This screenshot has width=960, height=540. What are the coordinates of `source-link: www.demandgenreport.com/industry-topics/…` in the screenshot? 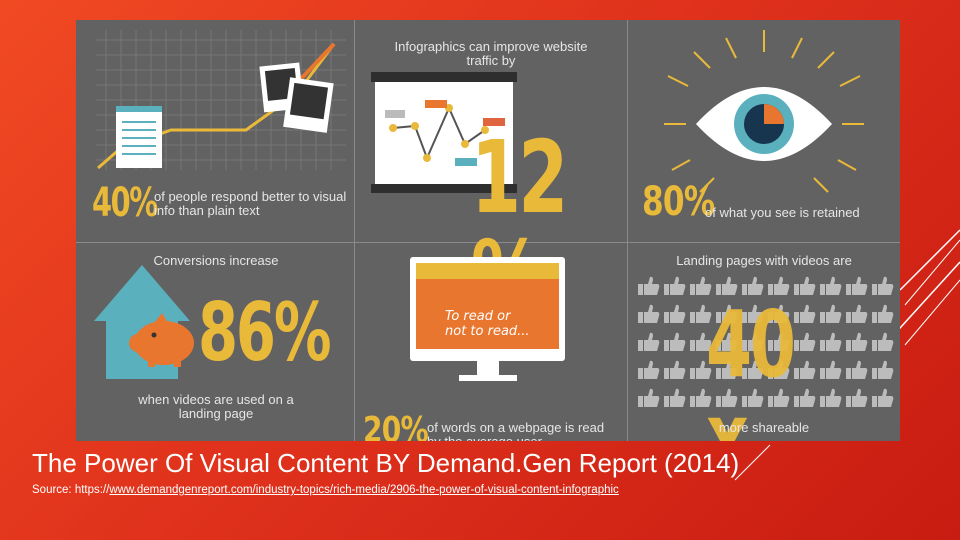 It's located at (364, 490).